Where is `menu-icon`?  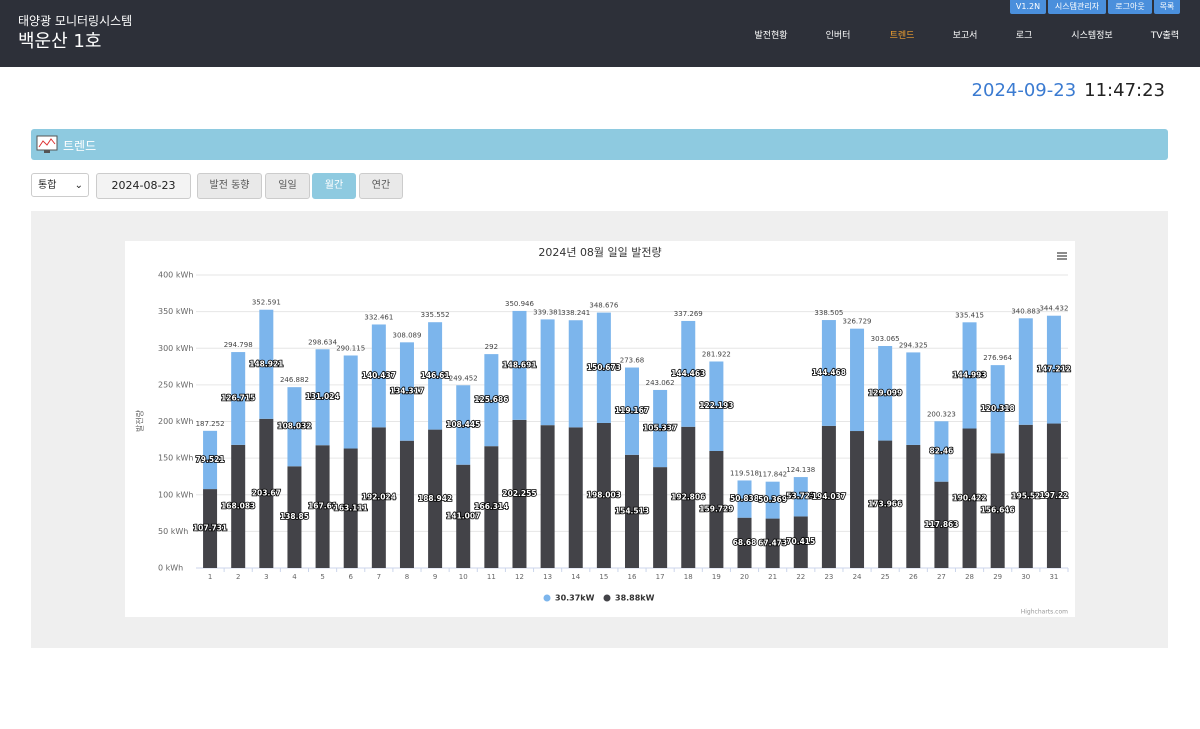 menu-icon is located at coordinates (1062, 256).